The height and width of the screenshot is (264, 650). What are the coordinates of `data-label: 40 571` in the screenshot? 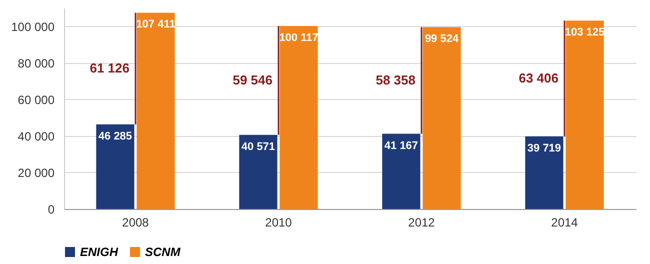 It's located at (258, 146).